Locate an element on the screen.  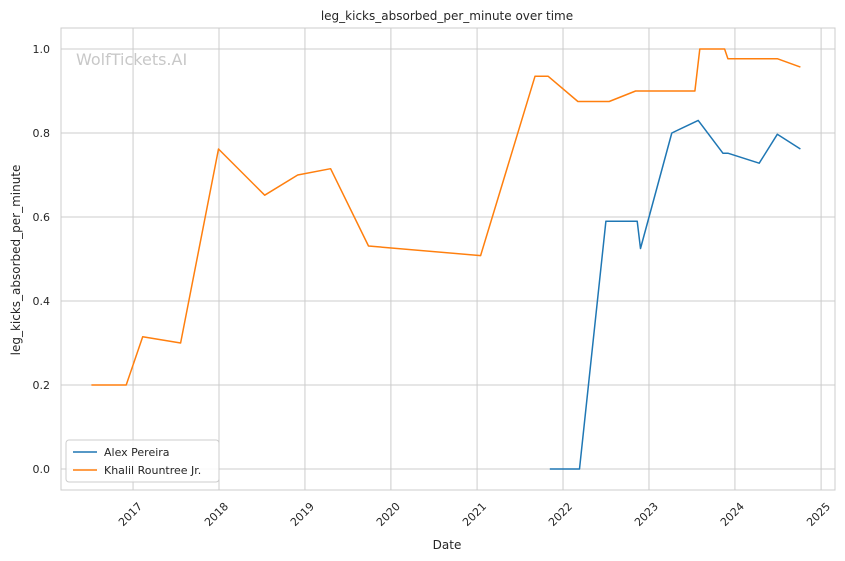
y-tick-label: 0.8 is located at coordinates (42, 133).